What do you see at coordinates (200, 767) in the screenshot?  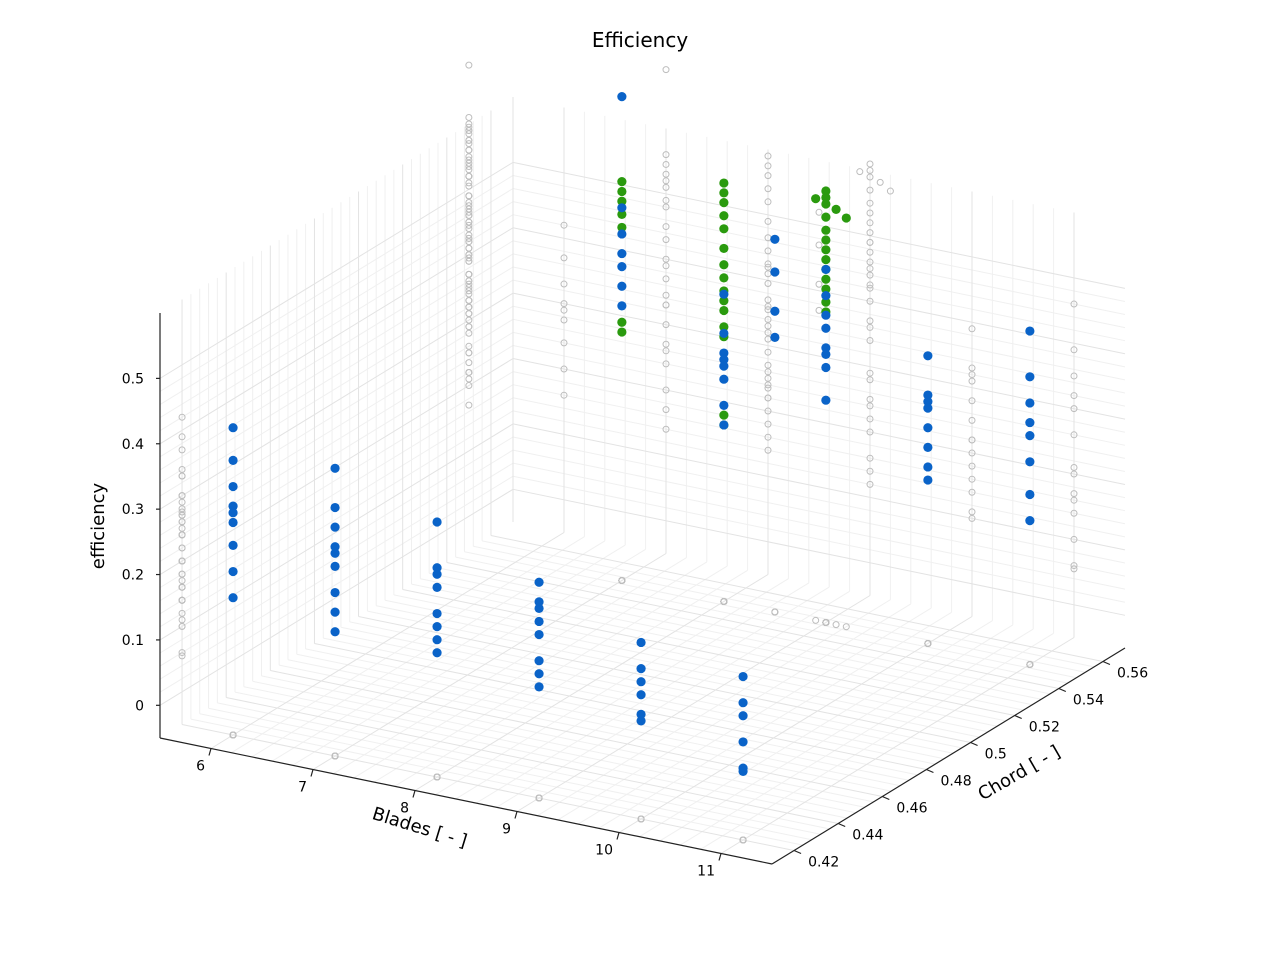 I see `x-tick-label: 6` at bounding box center [200, 767].